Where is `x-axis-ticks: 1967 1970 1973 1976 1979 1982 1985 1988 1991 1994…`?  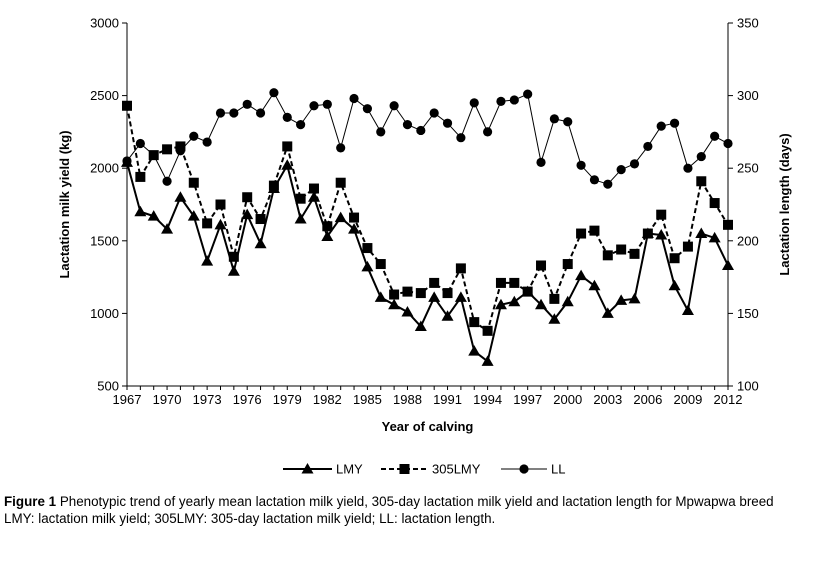
x-axis-ticks: 1967 1970 1973 1976 1979 1982 1985 1988 1991 1994… is located at coordinates (428, 396).